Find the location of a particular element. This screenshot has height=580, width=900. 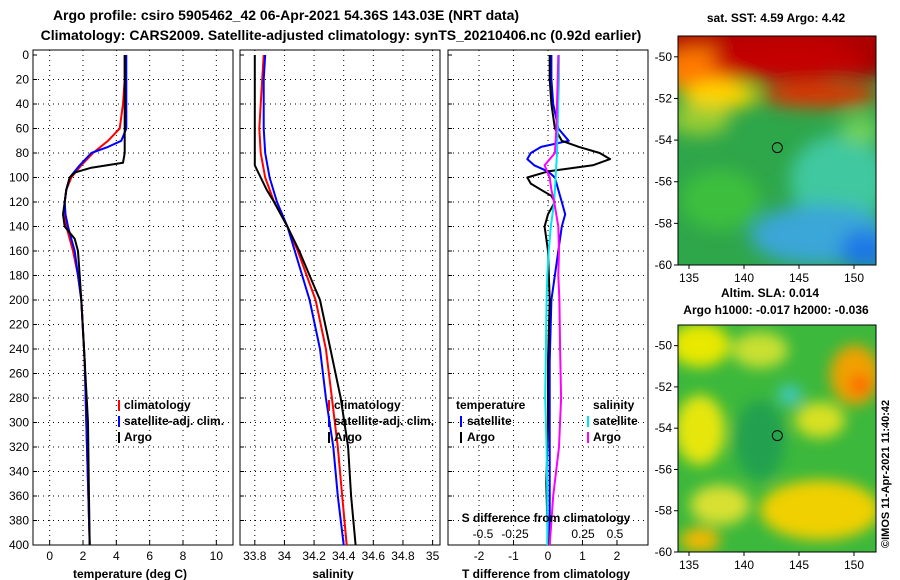

depth-tick-label: 300 is located at coordinates (19, 423).